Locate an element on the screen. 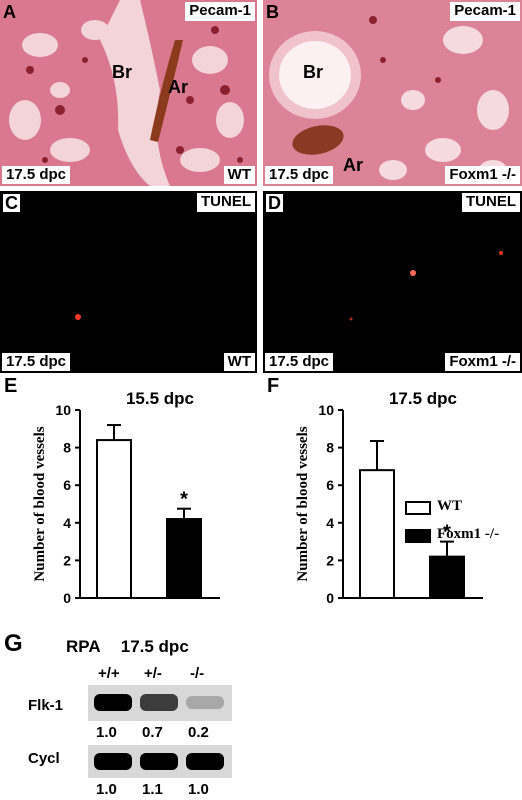 Image resolution: width=522 pixels, height=800 pixels. panel-b-image: B Pecam-1 Br Ar 17.5 dpc Foxm1 -/- is located at coordinates (392, 93).